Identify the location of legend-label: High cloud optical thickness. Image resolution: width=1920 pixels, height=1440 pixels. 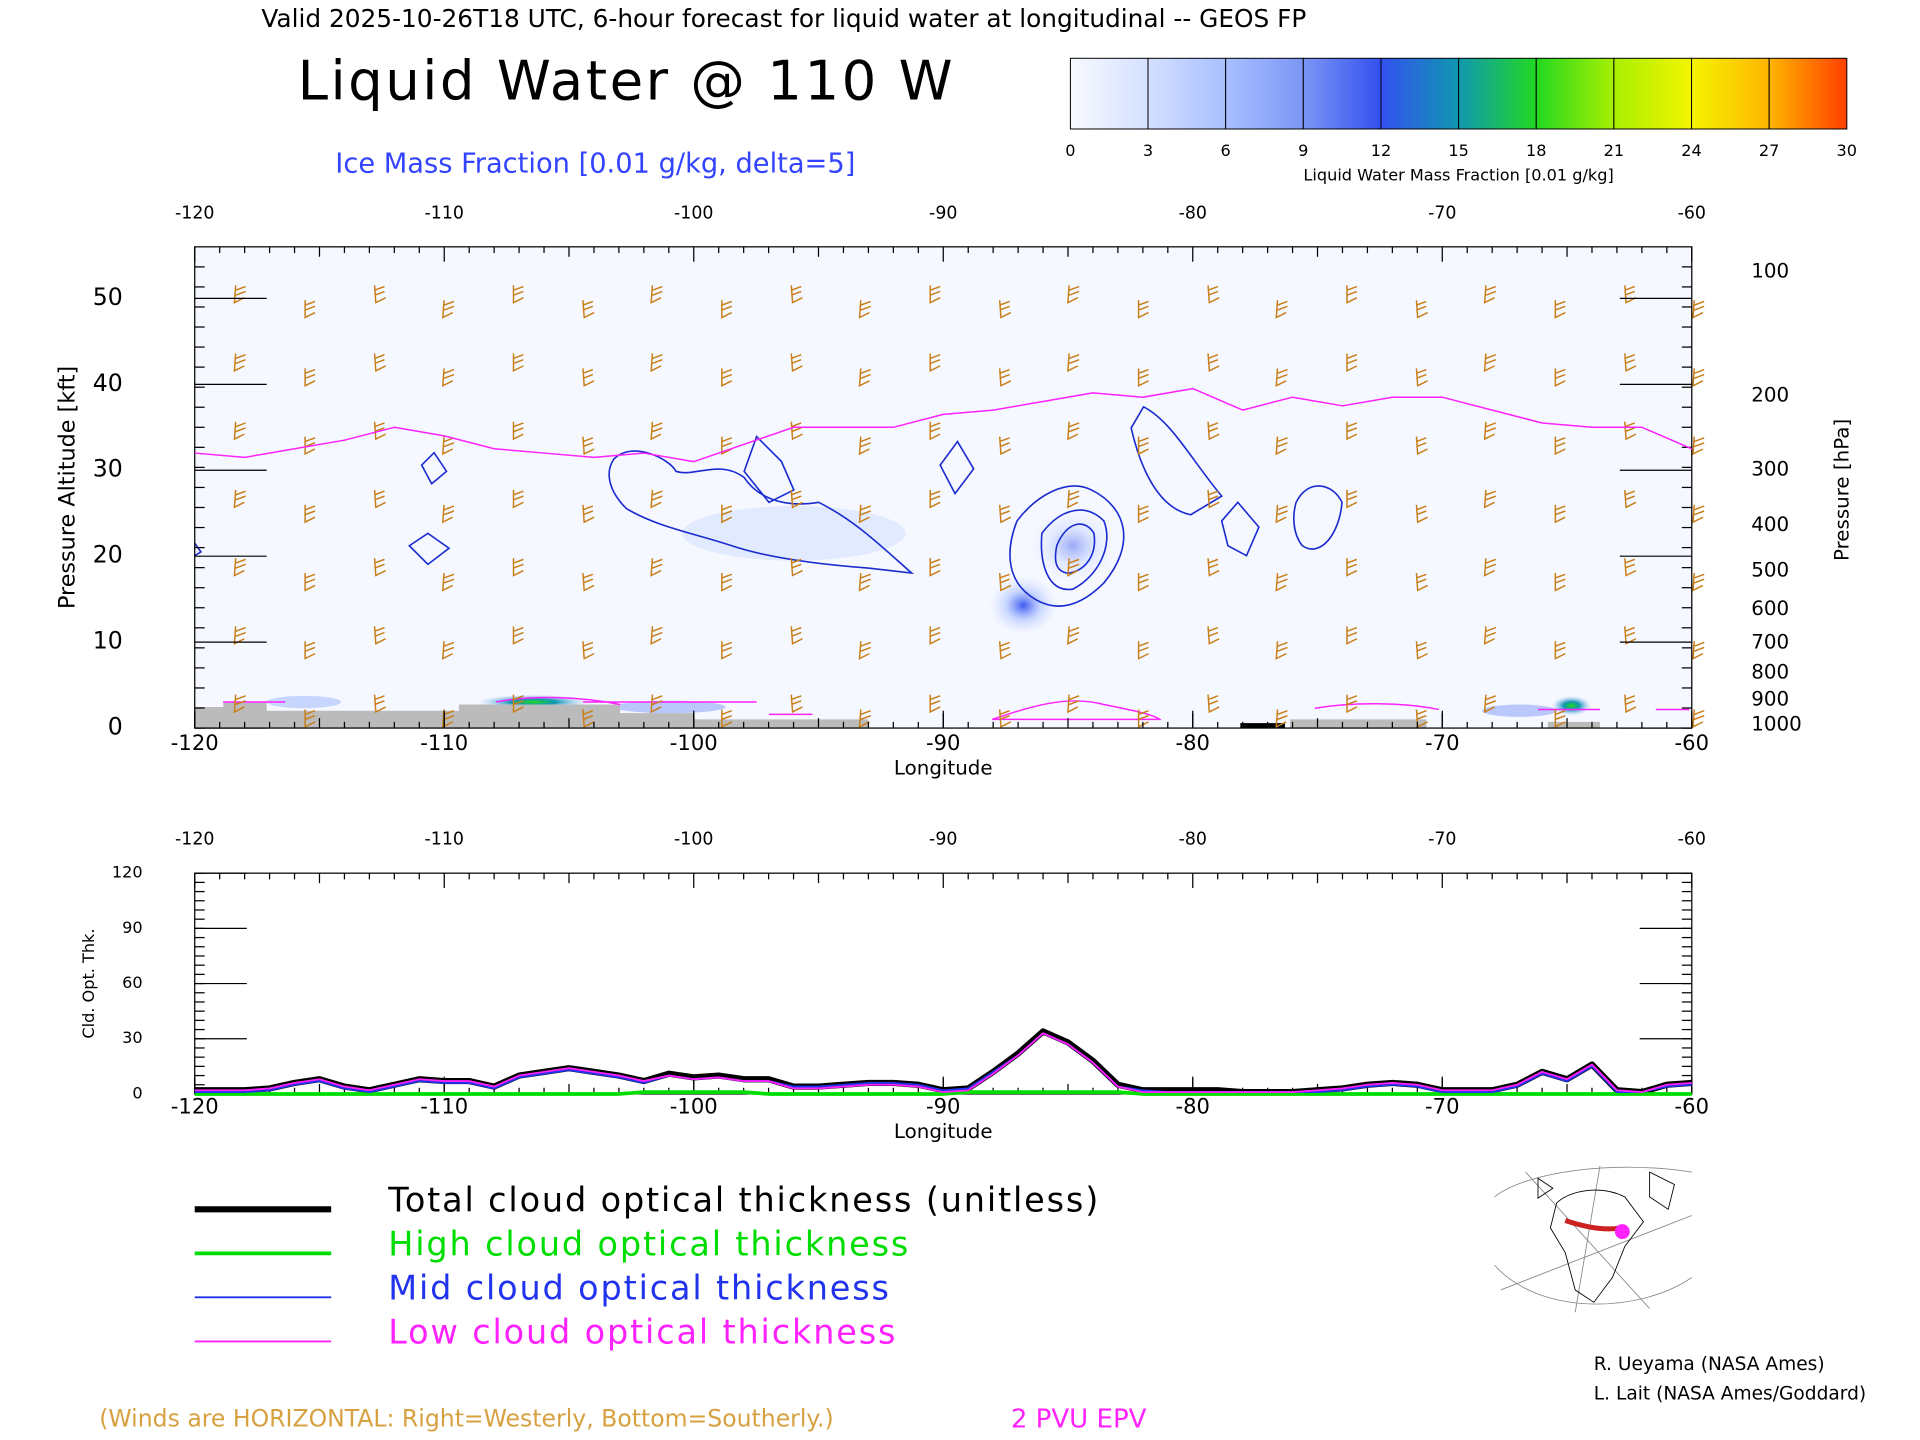
(649, 1243).